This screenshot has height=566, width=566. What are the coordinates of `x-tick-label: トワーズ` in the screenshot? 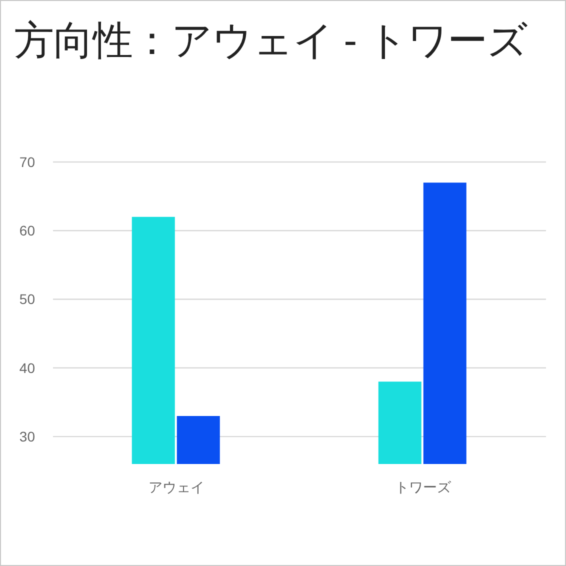 It's located at (423, 486).